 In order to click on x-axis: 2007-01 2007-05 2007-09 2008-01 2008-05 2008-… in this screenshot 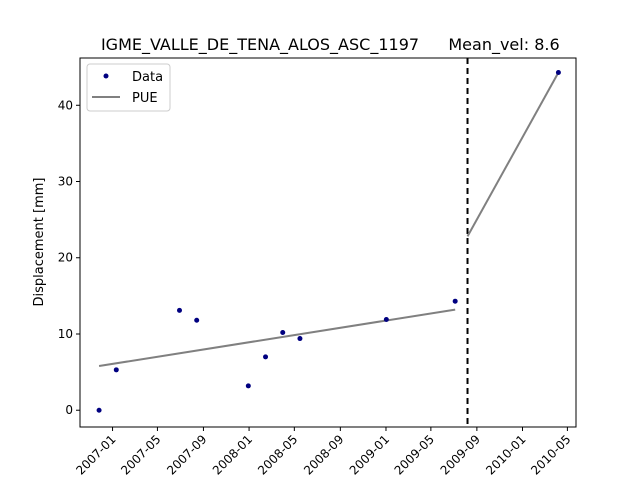, I will do `click(323, 452)`.